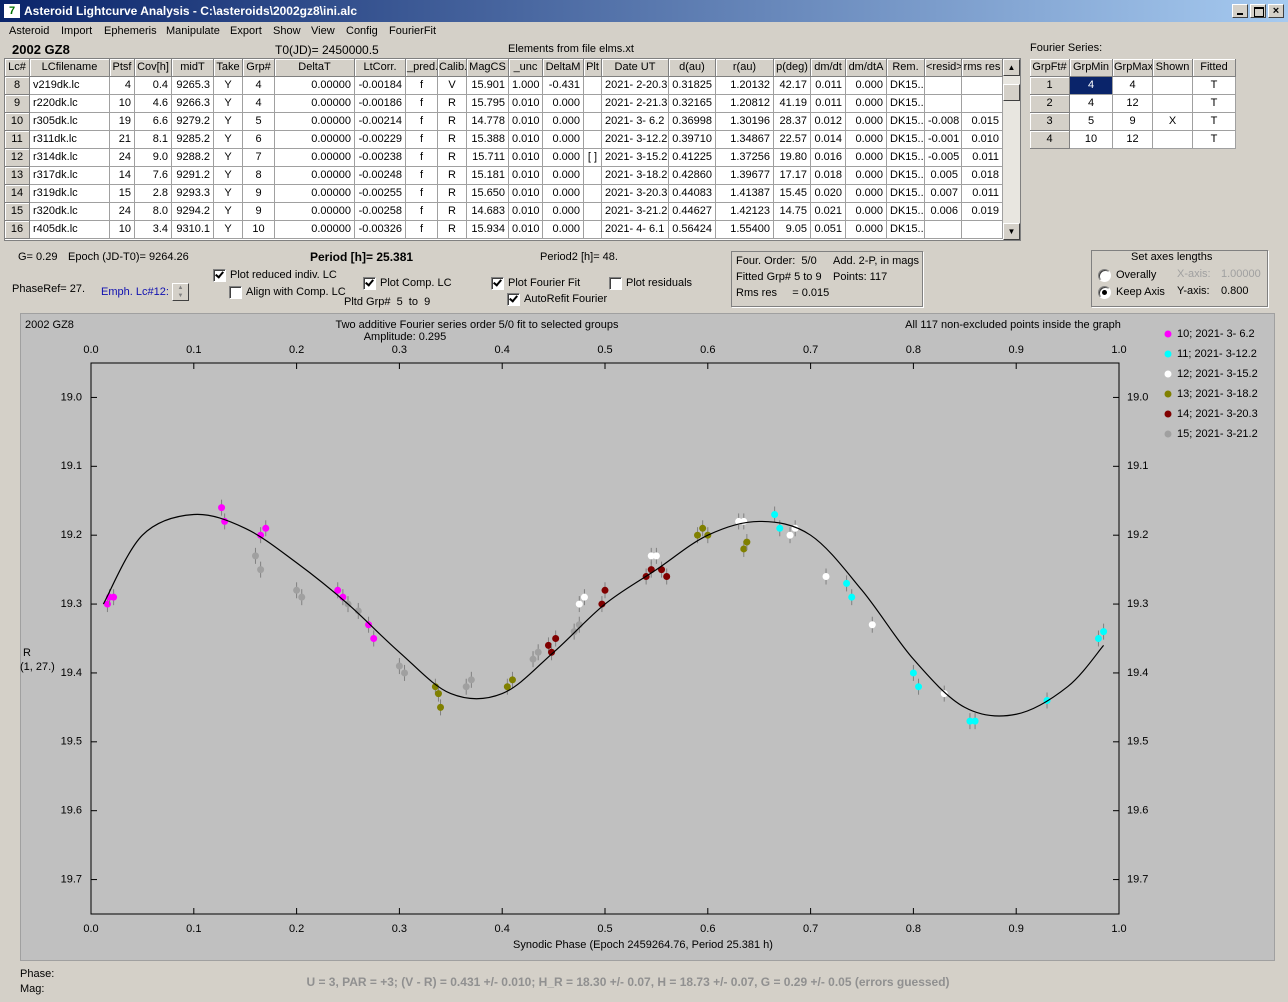 This screenshot has width=1288, height=1002. What do you see at coordinates (1011, 149) in the screenshot?
I see `scrollbar` at bounding box center [1011, 149].